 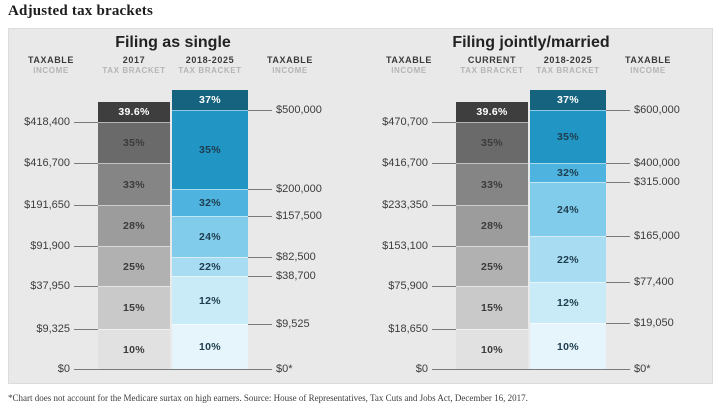 What do you see at coordinates (657, 110) in the screenshot?
I see `tick-label: $600,000` at bounding box center [657, 110].